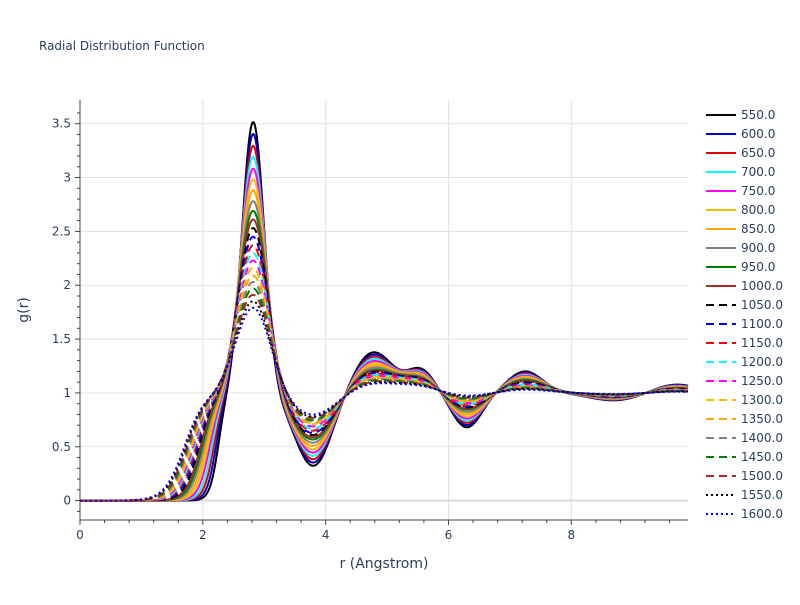 This screenshot has height=605, width=800. I want to click on legend-label: 650.0, so click(758, 153).